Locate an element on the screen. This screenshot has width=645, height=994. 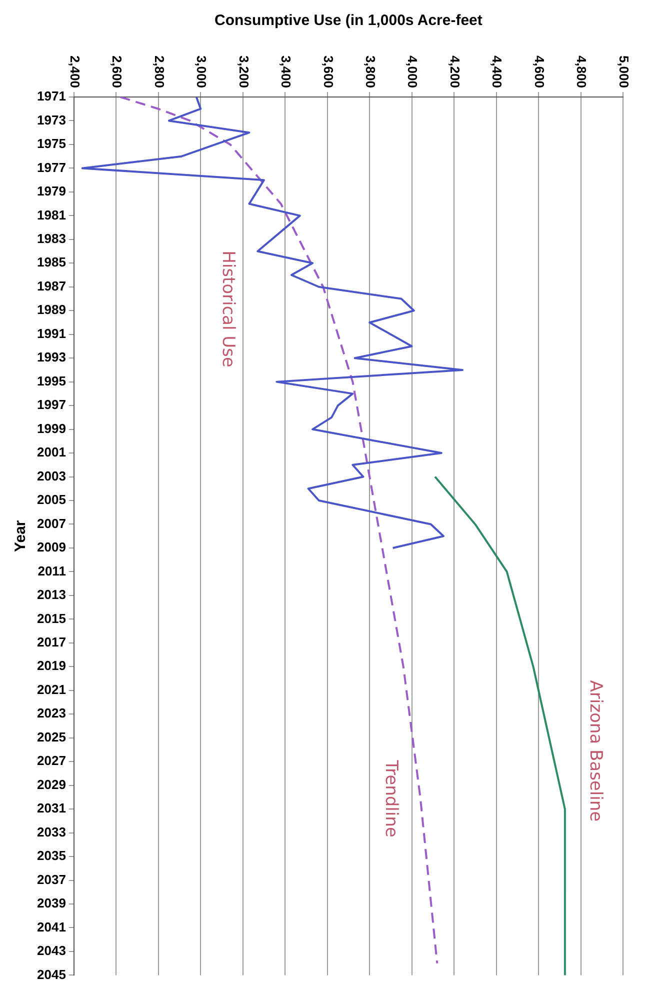
y-tick-label: 1987 is located at coordinates (51, 286).